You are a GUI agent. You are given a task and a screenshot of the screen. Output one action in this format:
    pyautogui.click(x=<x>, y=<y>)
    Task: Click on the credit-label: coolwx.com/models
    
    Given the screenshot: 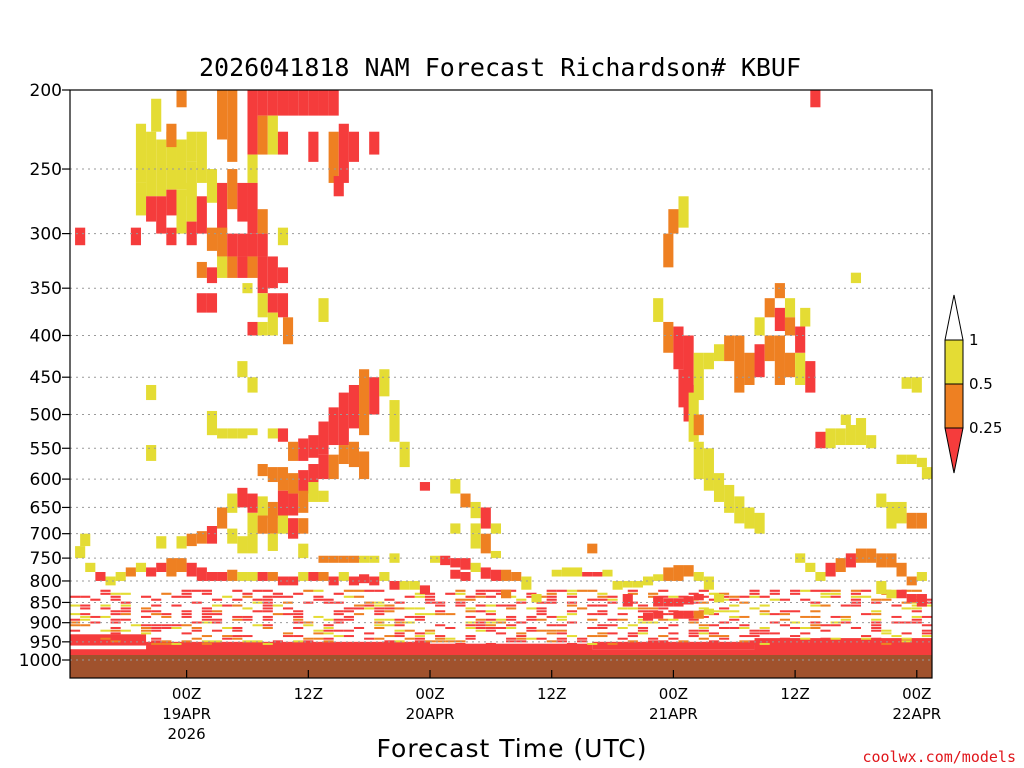 What is the action you would take?
    pyautogui.click(x=939, y=757)
    